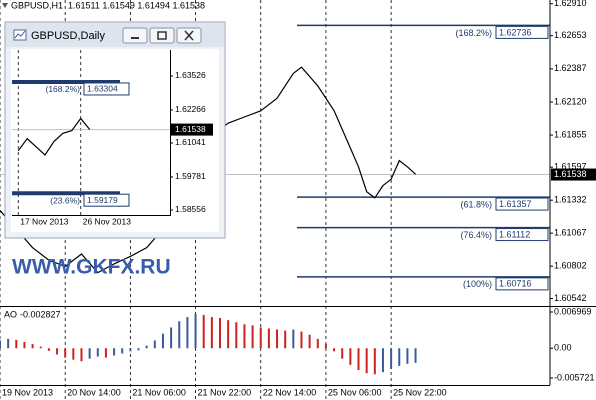 Image resolution: width=596 pixels, height=400 pixels. I want to click on symbol-icon, so click(5, 5).